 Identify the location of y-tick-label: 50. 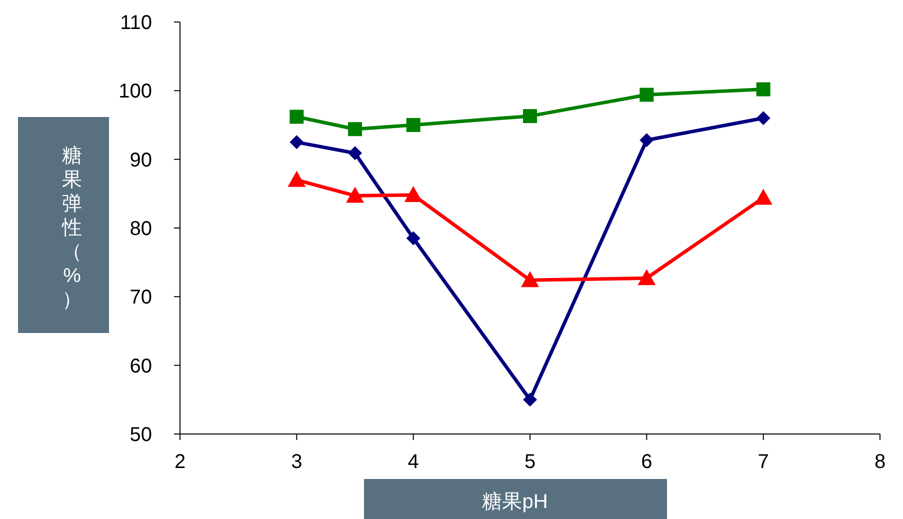
(141, 435).